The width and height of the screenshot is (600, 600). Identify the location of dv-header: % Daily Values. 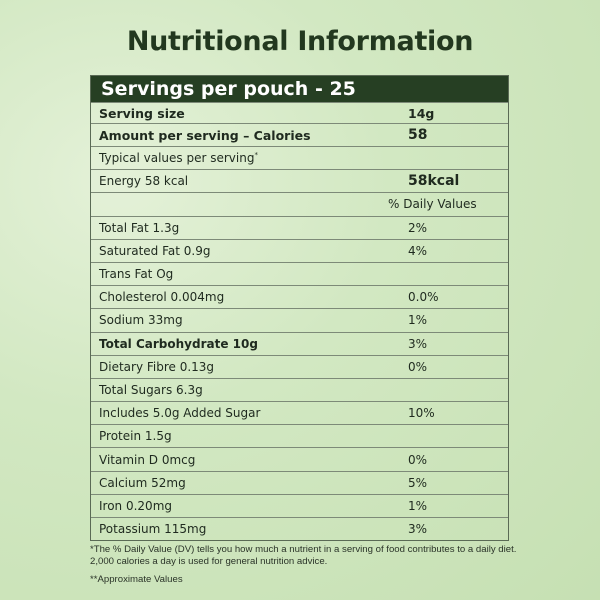
(432, 204).